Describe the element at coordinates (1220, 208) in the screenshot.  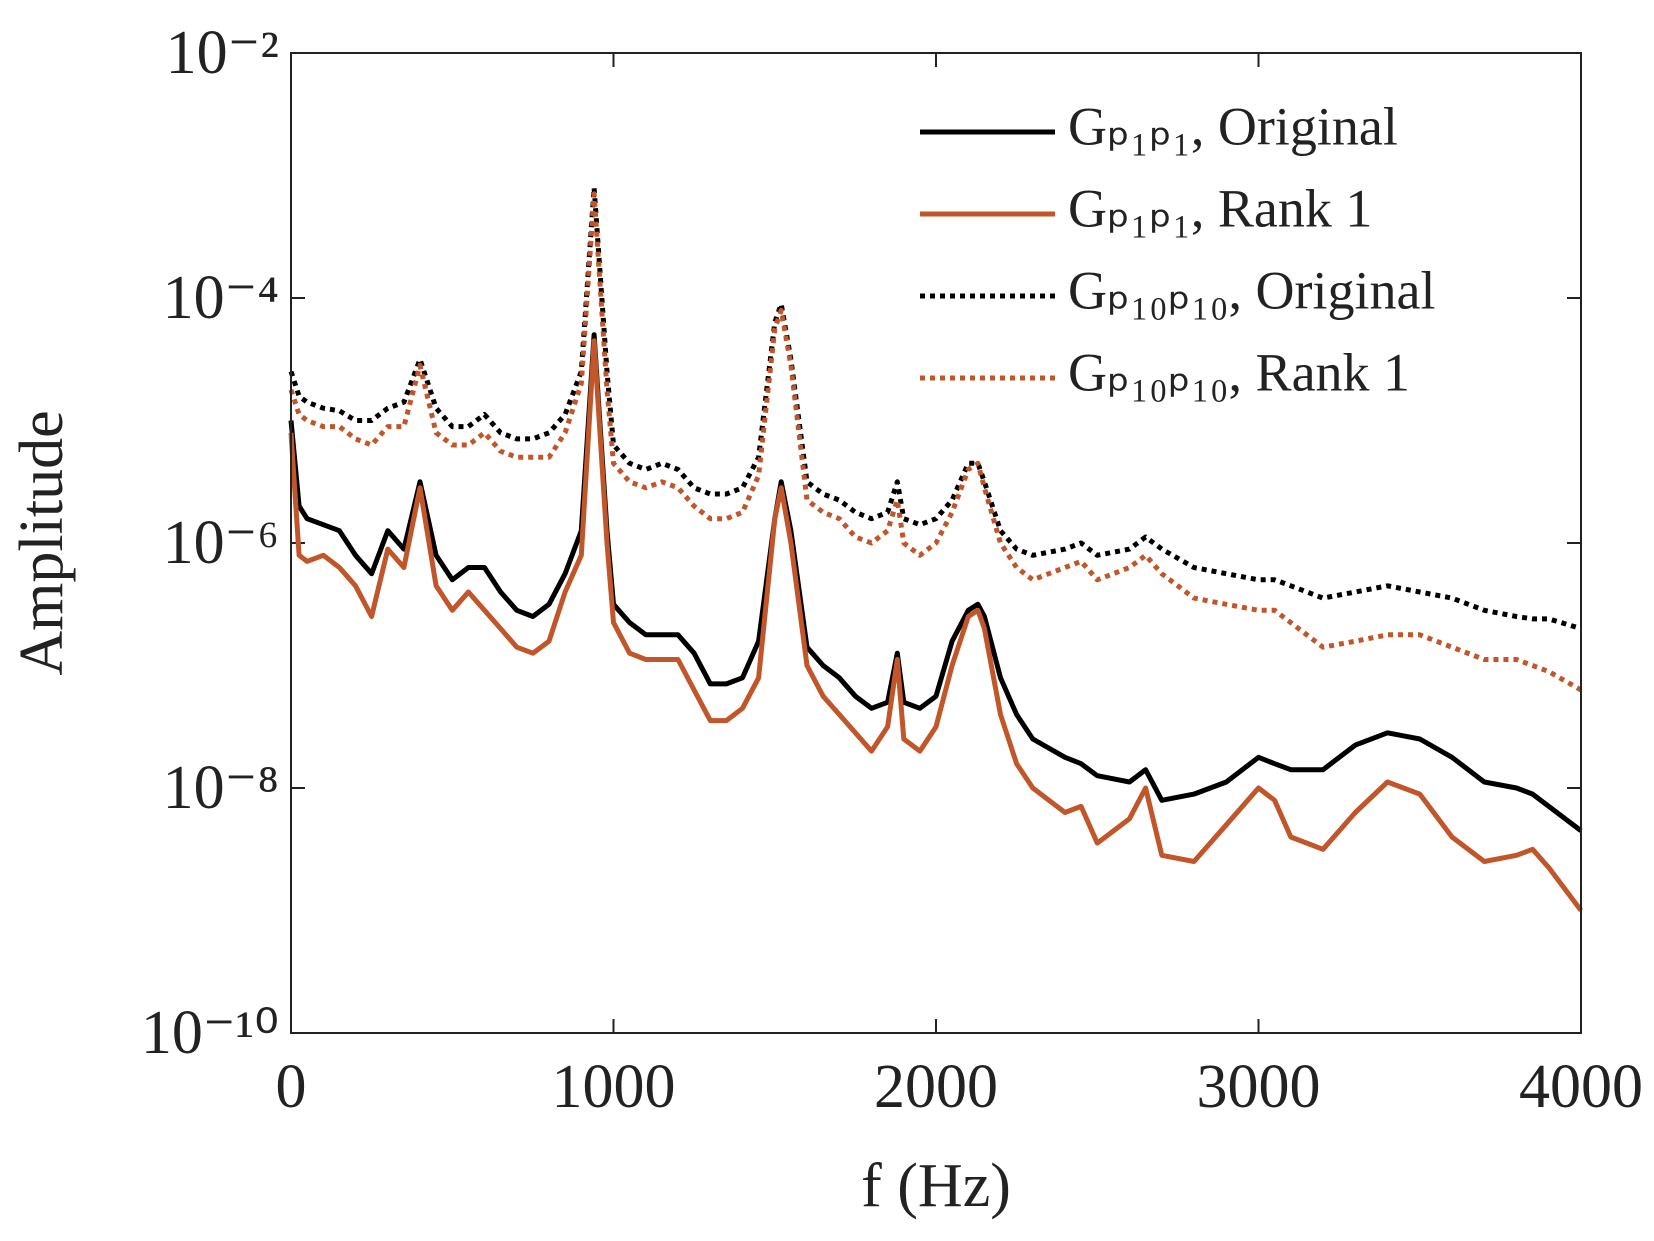
I see `legend-label: Gₚ₁ₚ₁, Rank 1` at that location.